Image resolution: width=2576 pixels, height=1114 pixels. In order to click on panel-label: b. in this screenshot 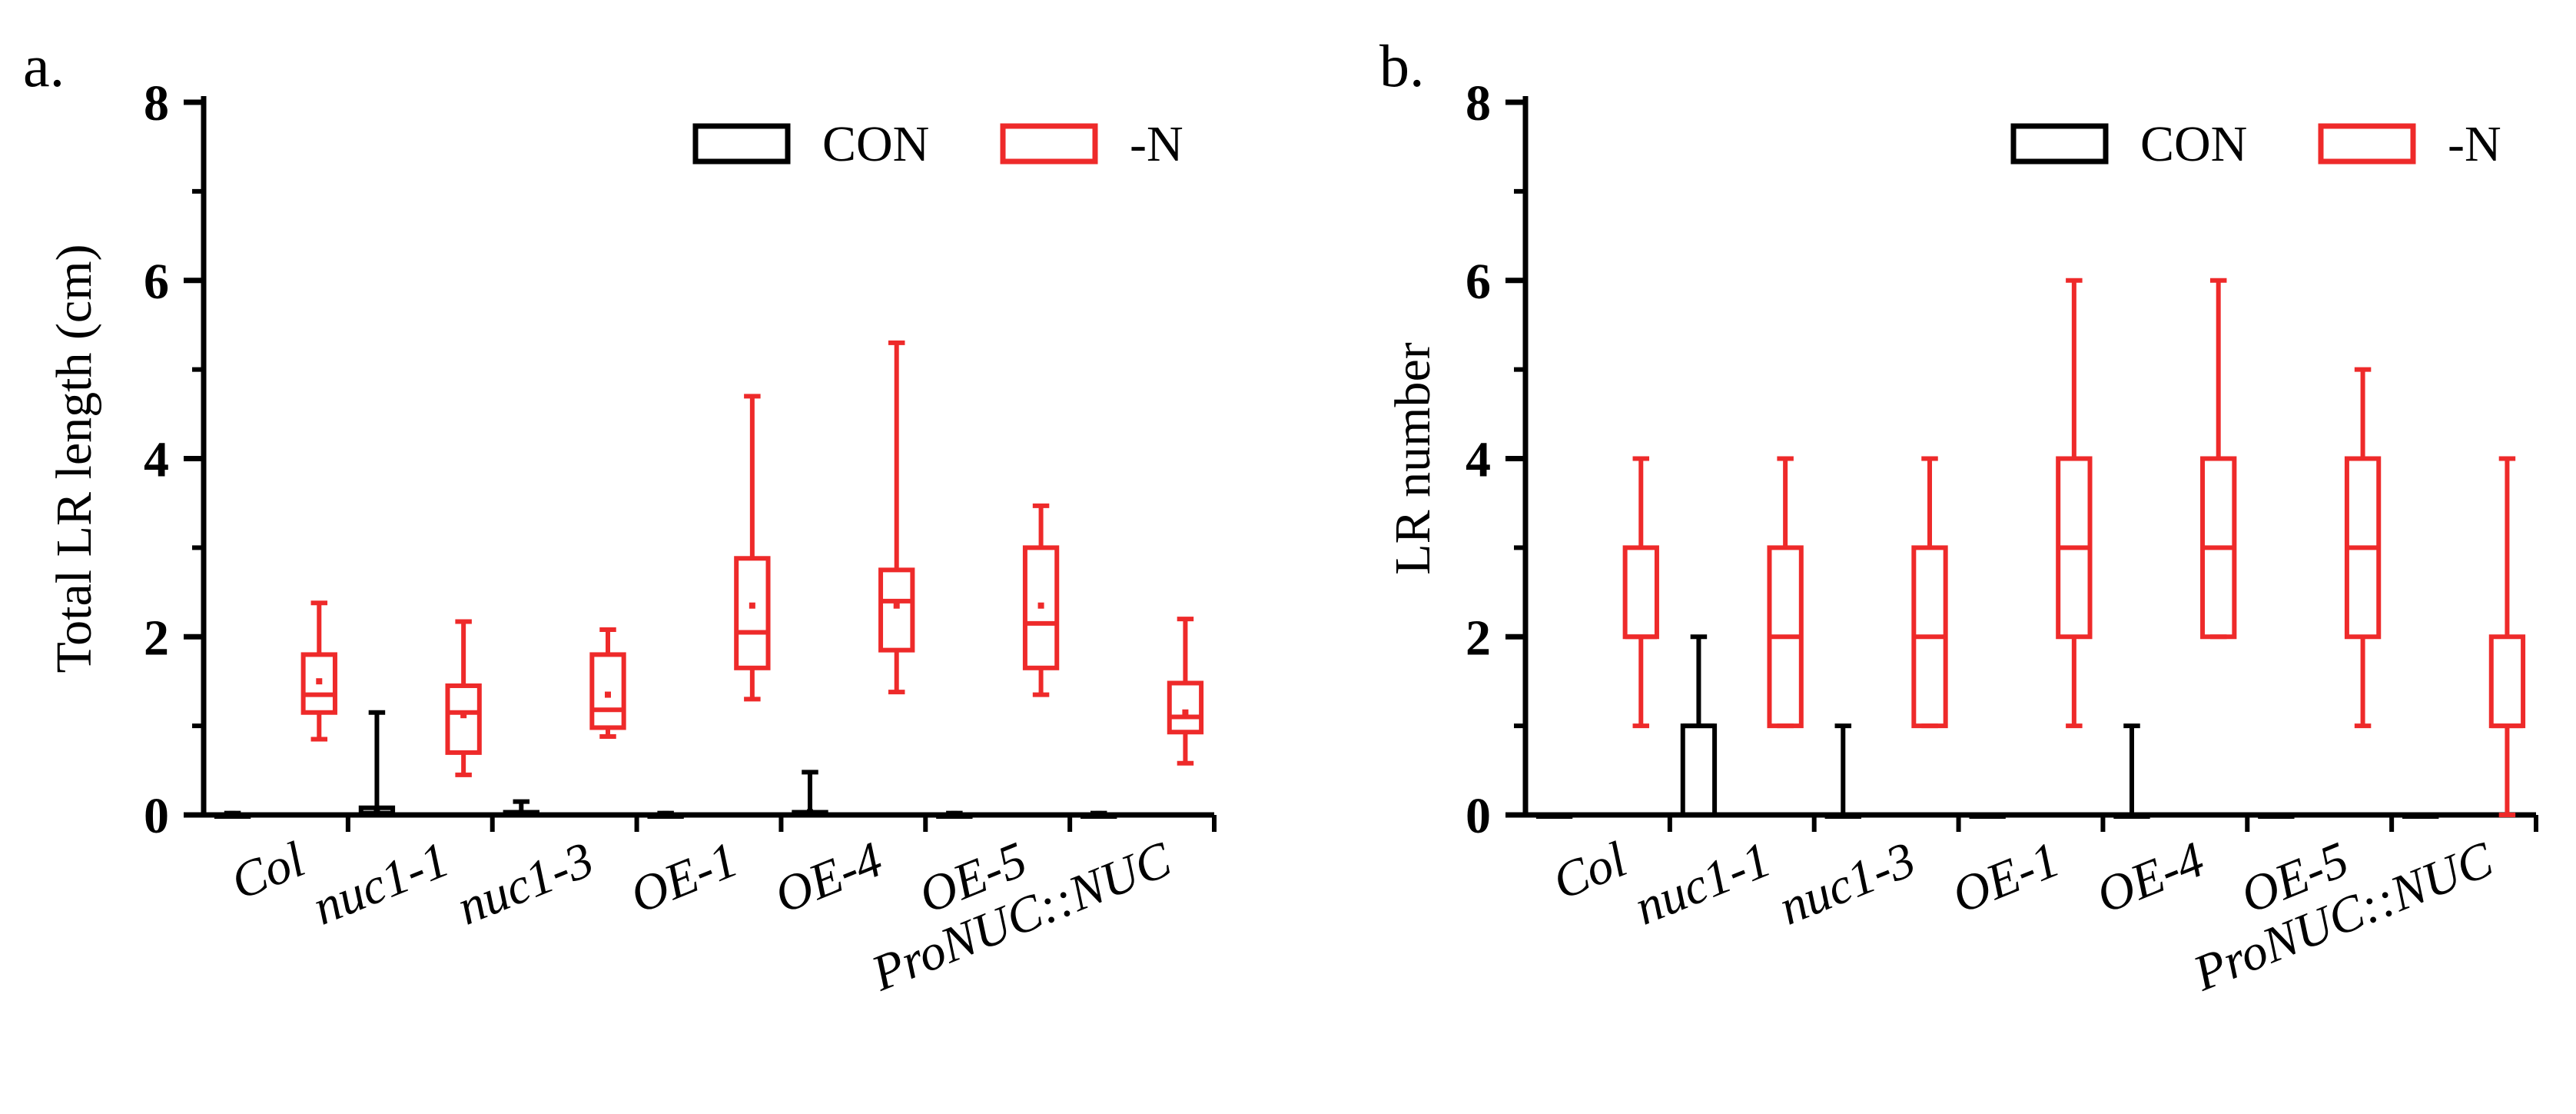, I will do `click(1402, 65)`.